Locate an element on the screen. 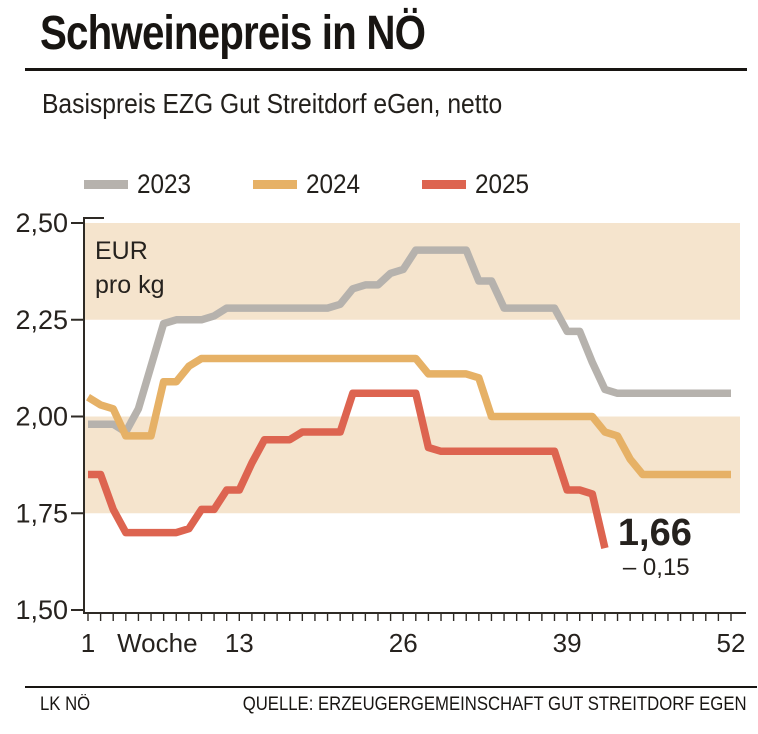 This screenshot has width=758, height=734. unit-label-line1: EUR is located at coordinates (121, 251).